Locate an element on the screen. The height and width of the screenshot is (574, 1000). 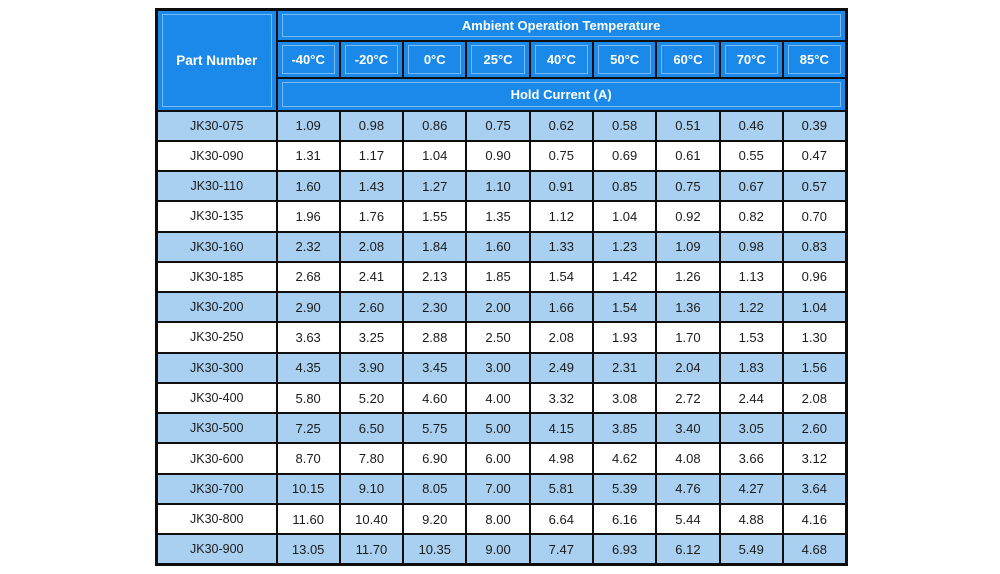
hold-current-value-cell: 13.05 is located at coordinates (308, 549).